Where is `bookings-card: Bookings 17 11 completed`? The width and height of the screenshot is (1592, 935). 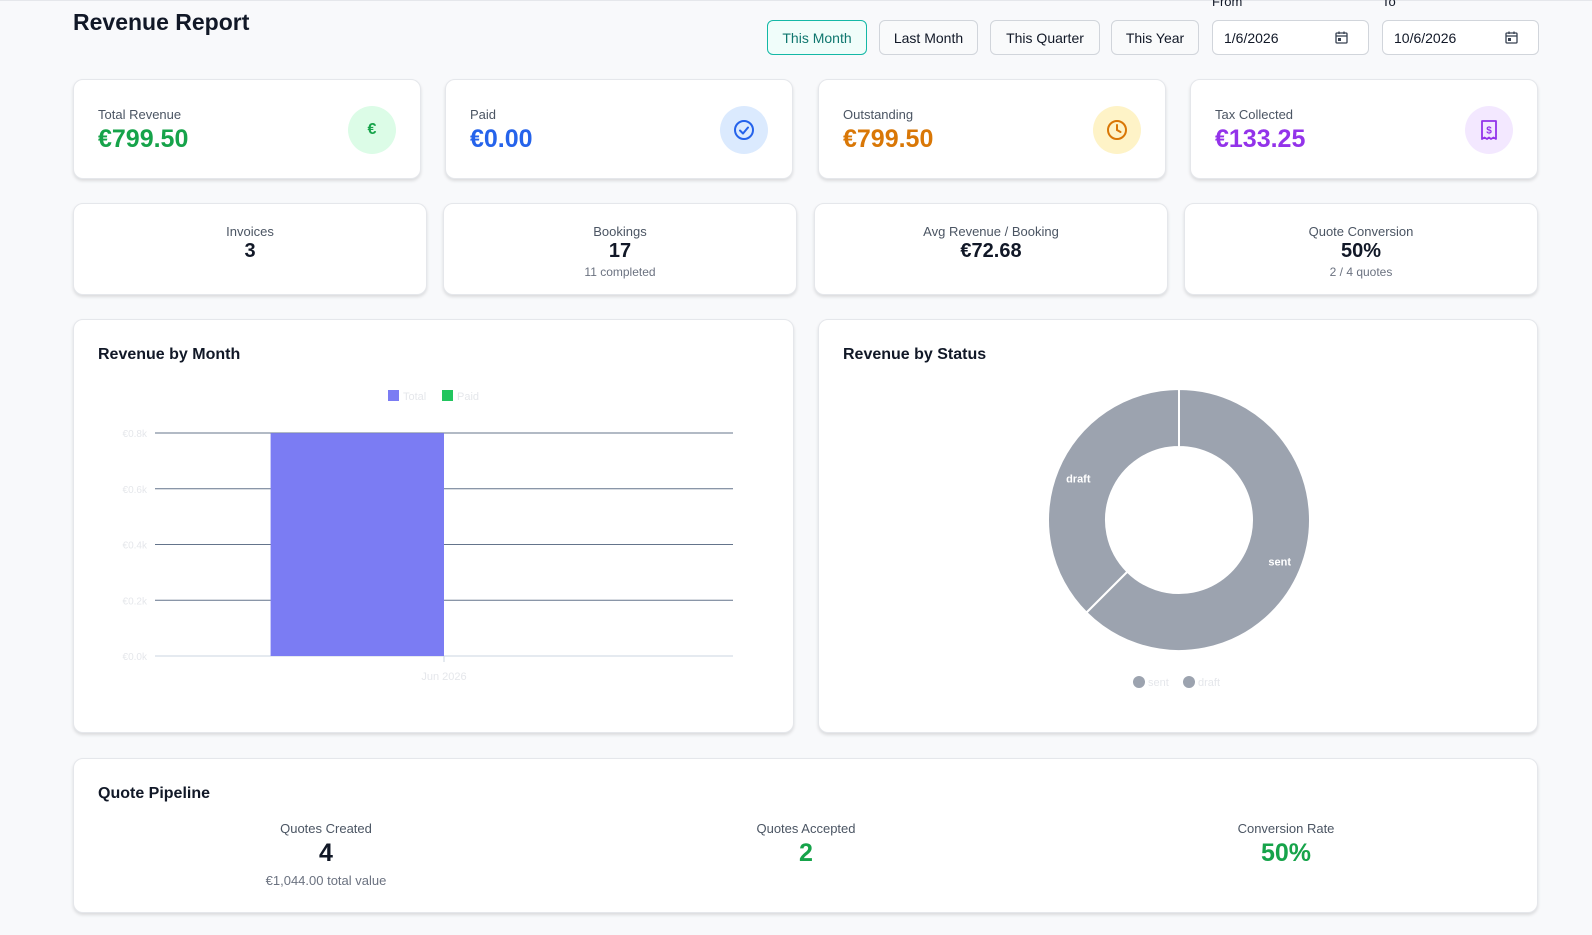
bookings-card: Bookings 17 11 completed is located at coordinates (620, 249).